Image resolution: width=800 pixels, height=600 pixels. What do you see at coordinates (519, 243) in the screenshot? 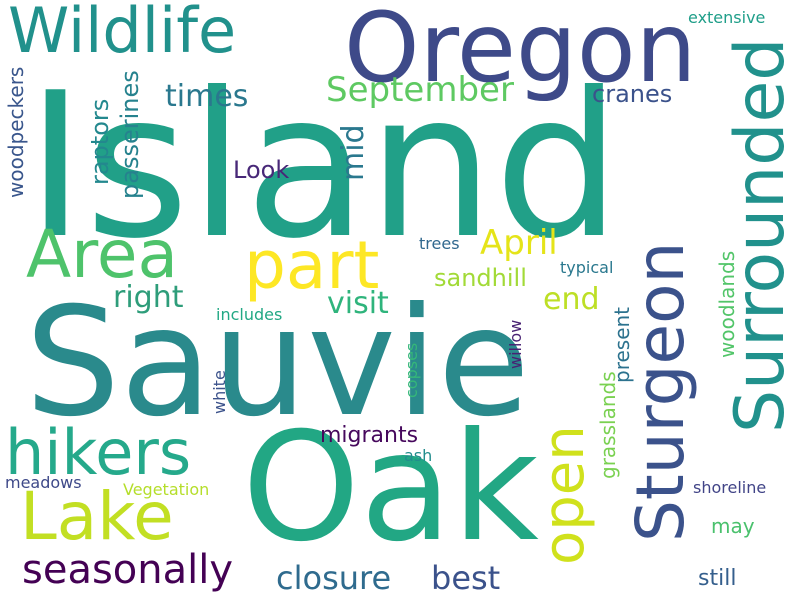
I see `word-april: April` at bounding box center [519, 243].